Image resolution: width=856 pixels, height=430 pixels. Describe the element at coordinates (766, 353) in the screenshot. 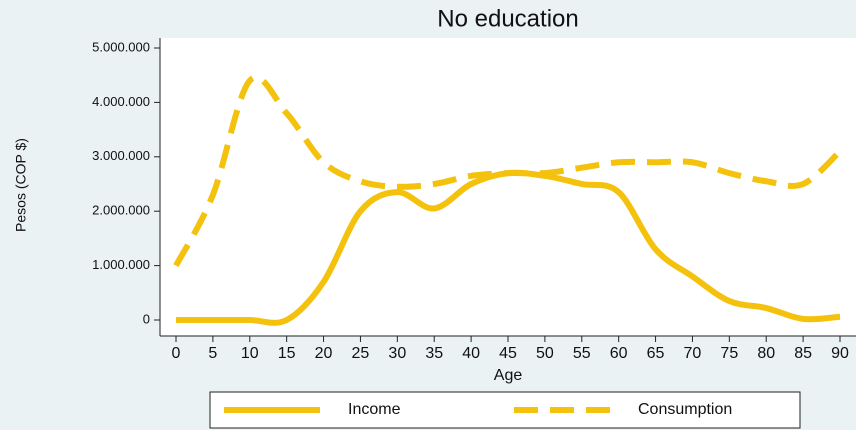

I see `x-tick-label: 80` at that location.